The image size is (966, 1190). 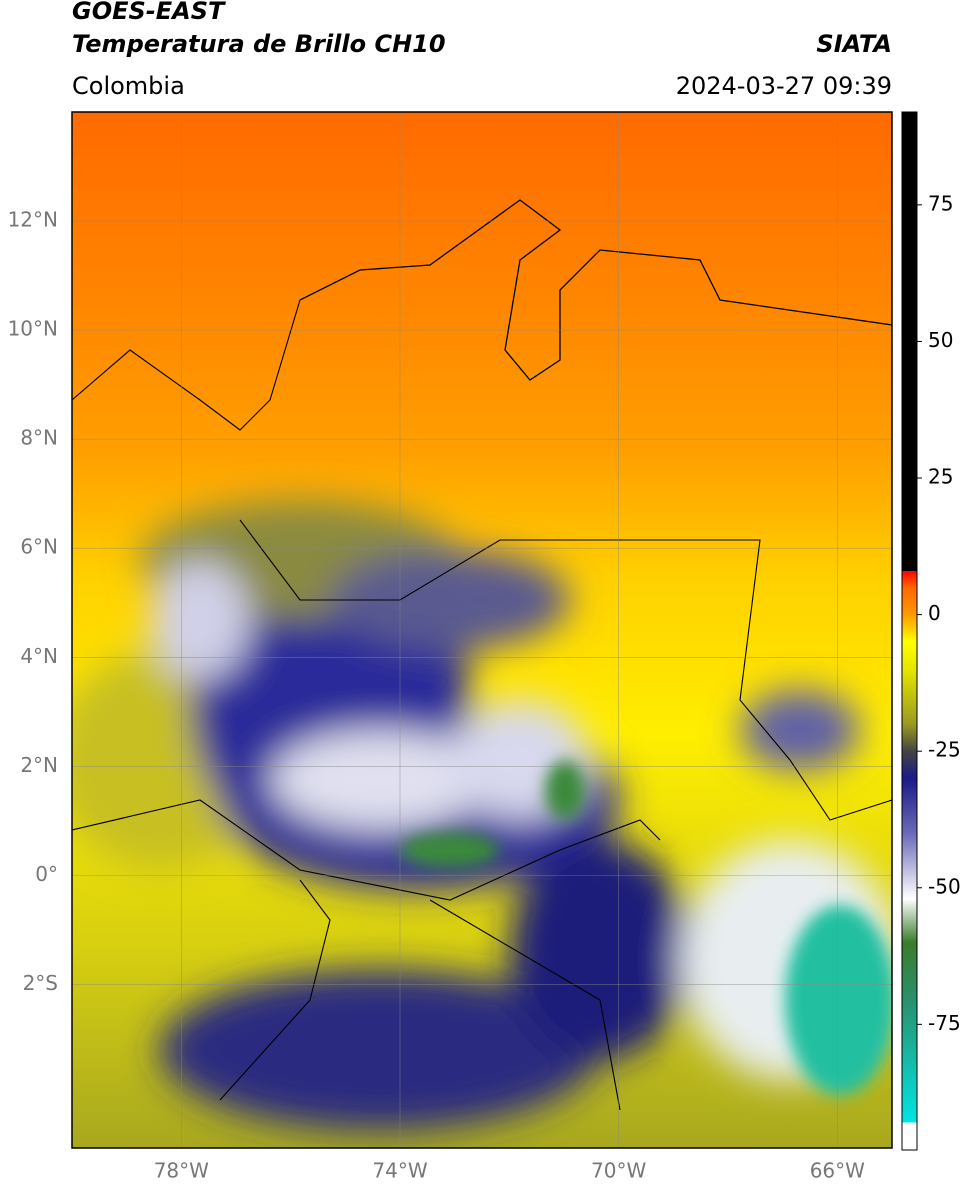 What do you see at coordinates (39, 547) in the screenshot?
I see `y-tick-label: 6°N` at bounding box center [39, 547].